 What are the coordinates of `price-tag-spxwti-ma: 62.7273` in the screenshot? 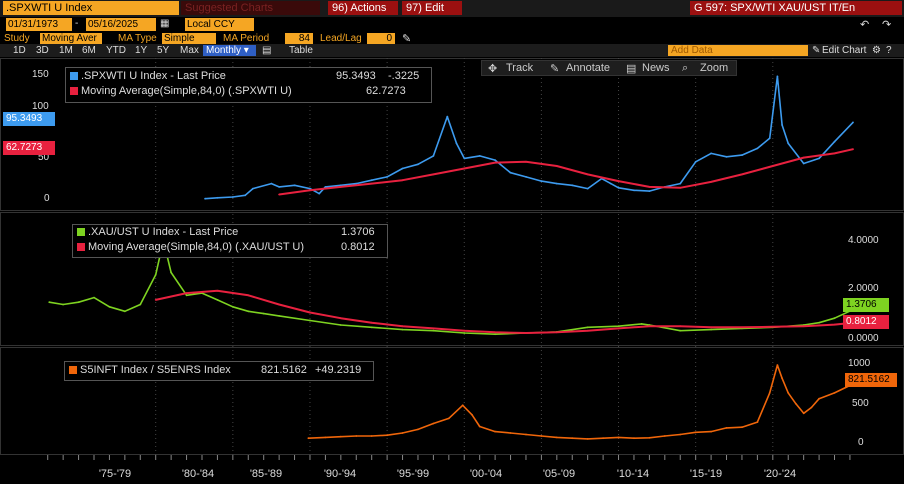 It's located at (29, 148).